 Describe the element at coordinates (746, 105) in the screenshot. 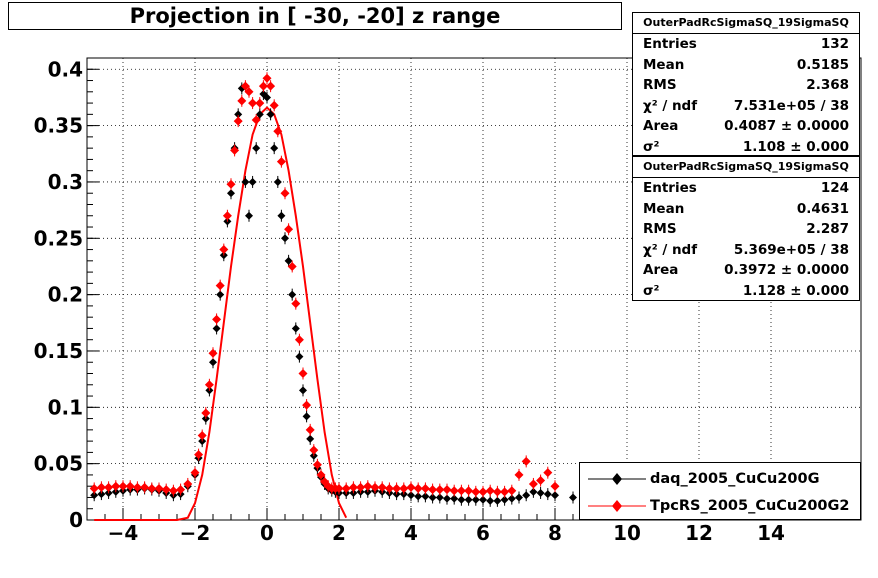

I see `stats-row-chi2: χ² / ndf 7.531e+05 / 38` at that location.